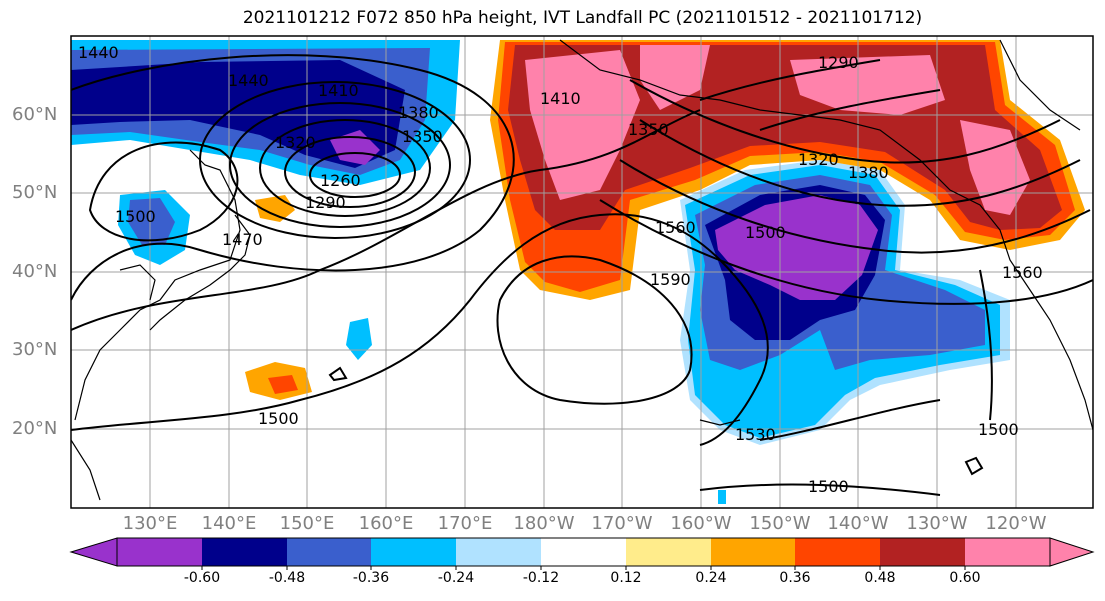  What do you see at coordinates (35, 114) in the screenshot?
I see `lat-label: 60°N` at bounding box center [35, 114].